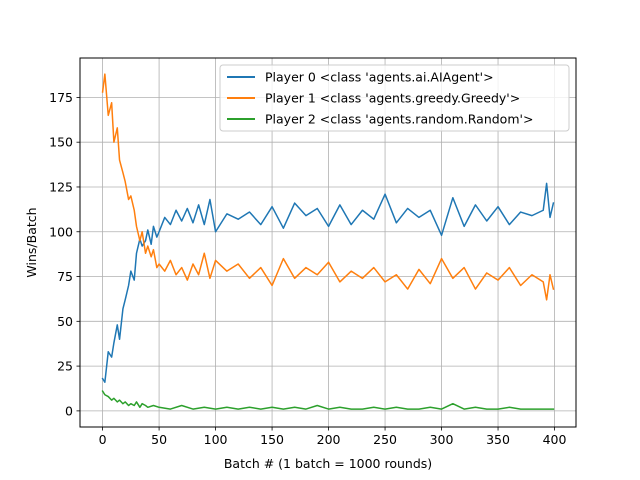  Describe the element at coordinates (385, 439) in the screenshot. I see `x-tick-label: 250` at that location.